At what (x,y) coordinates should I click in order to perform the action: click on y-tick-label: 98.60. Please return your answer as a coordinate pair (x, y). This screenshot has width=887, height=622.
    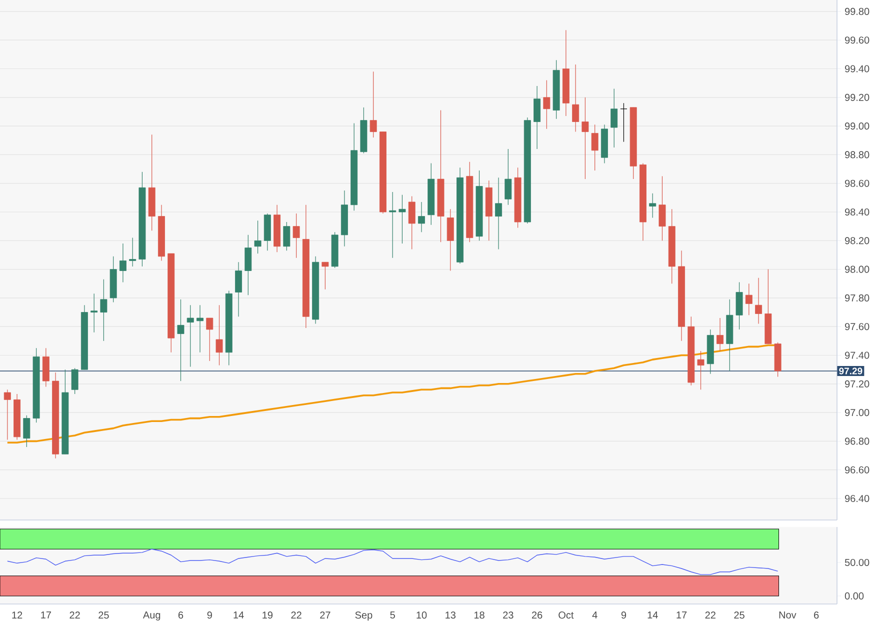
    Looking at the image, I should click on (857, 183).